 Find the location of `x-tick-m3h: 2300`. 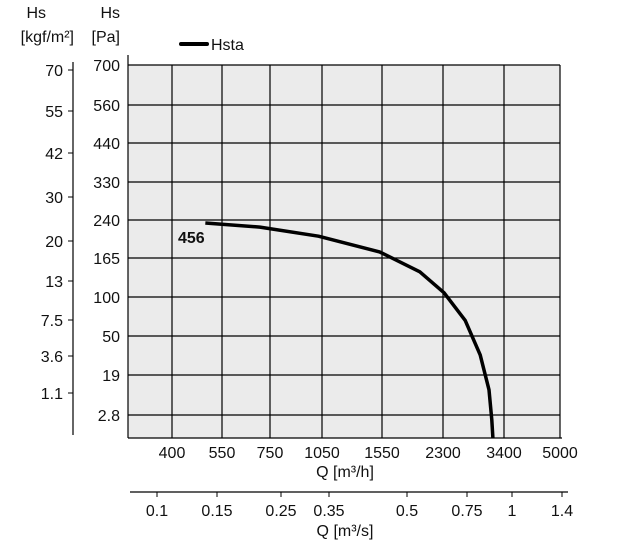

x-tick-m3h: 2300 is located at coordinates (443, 453).